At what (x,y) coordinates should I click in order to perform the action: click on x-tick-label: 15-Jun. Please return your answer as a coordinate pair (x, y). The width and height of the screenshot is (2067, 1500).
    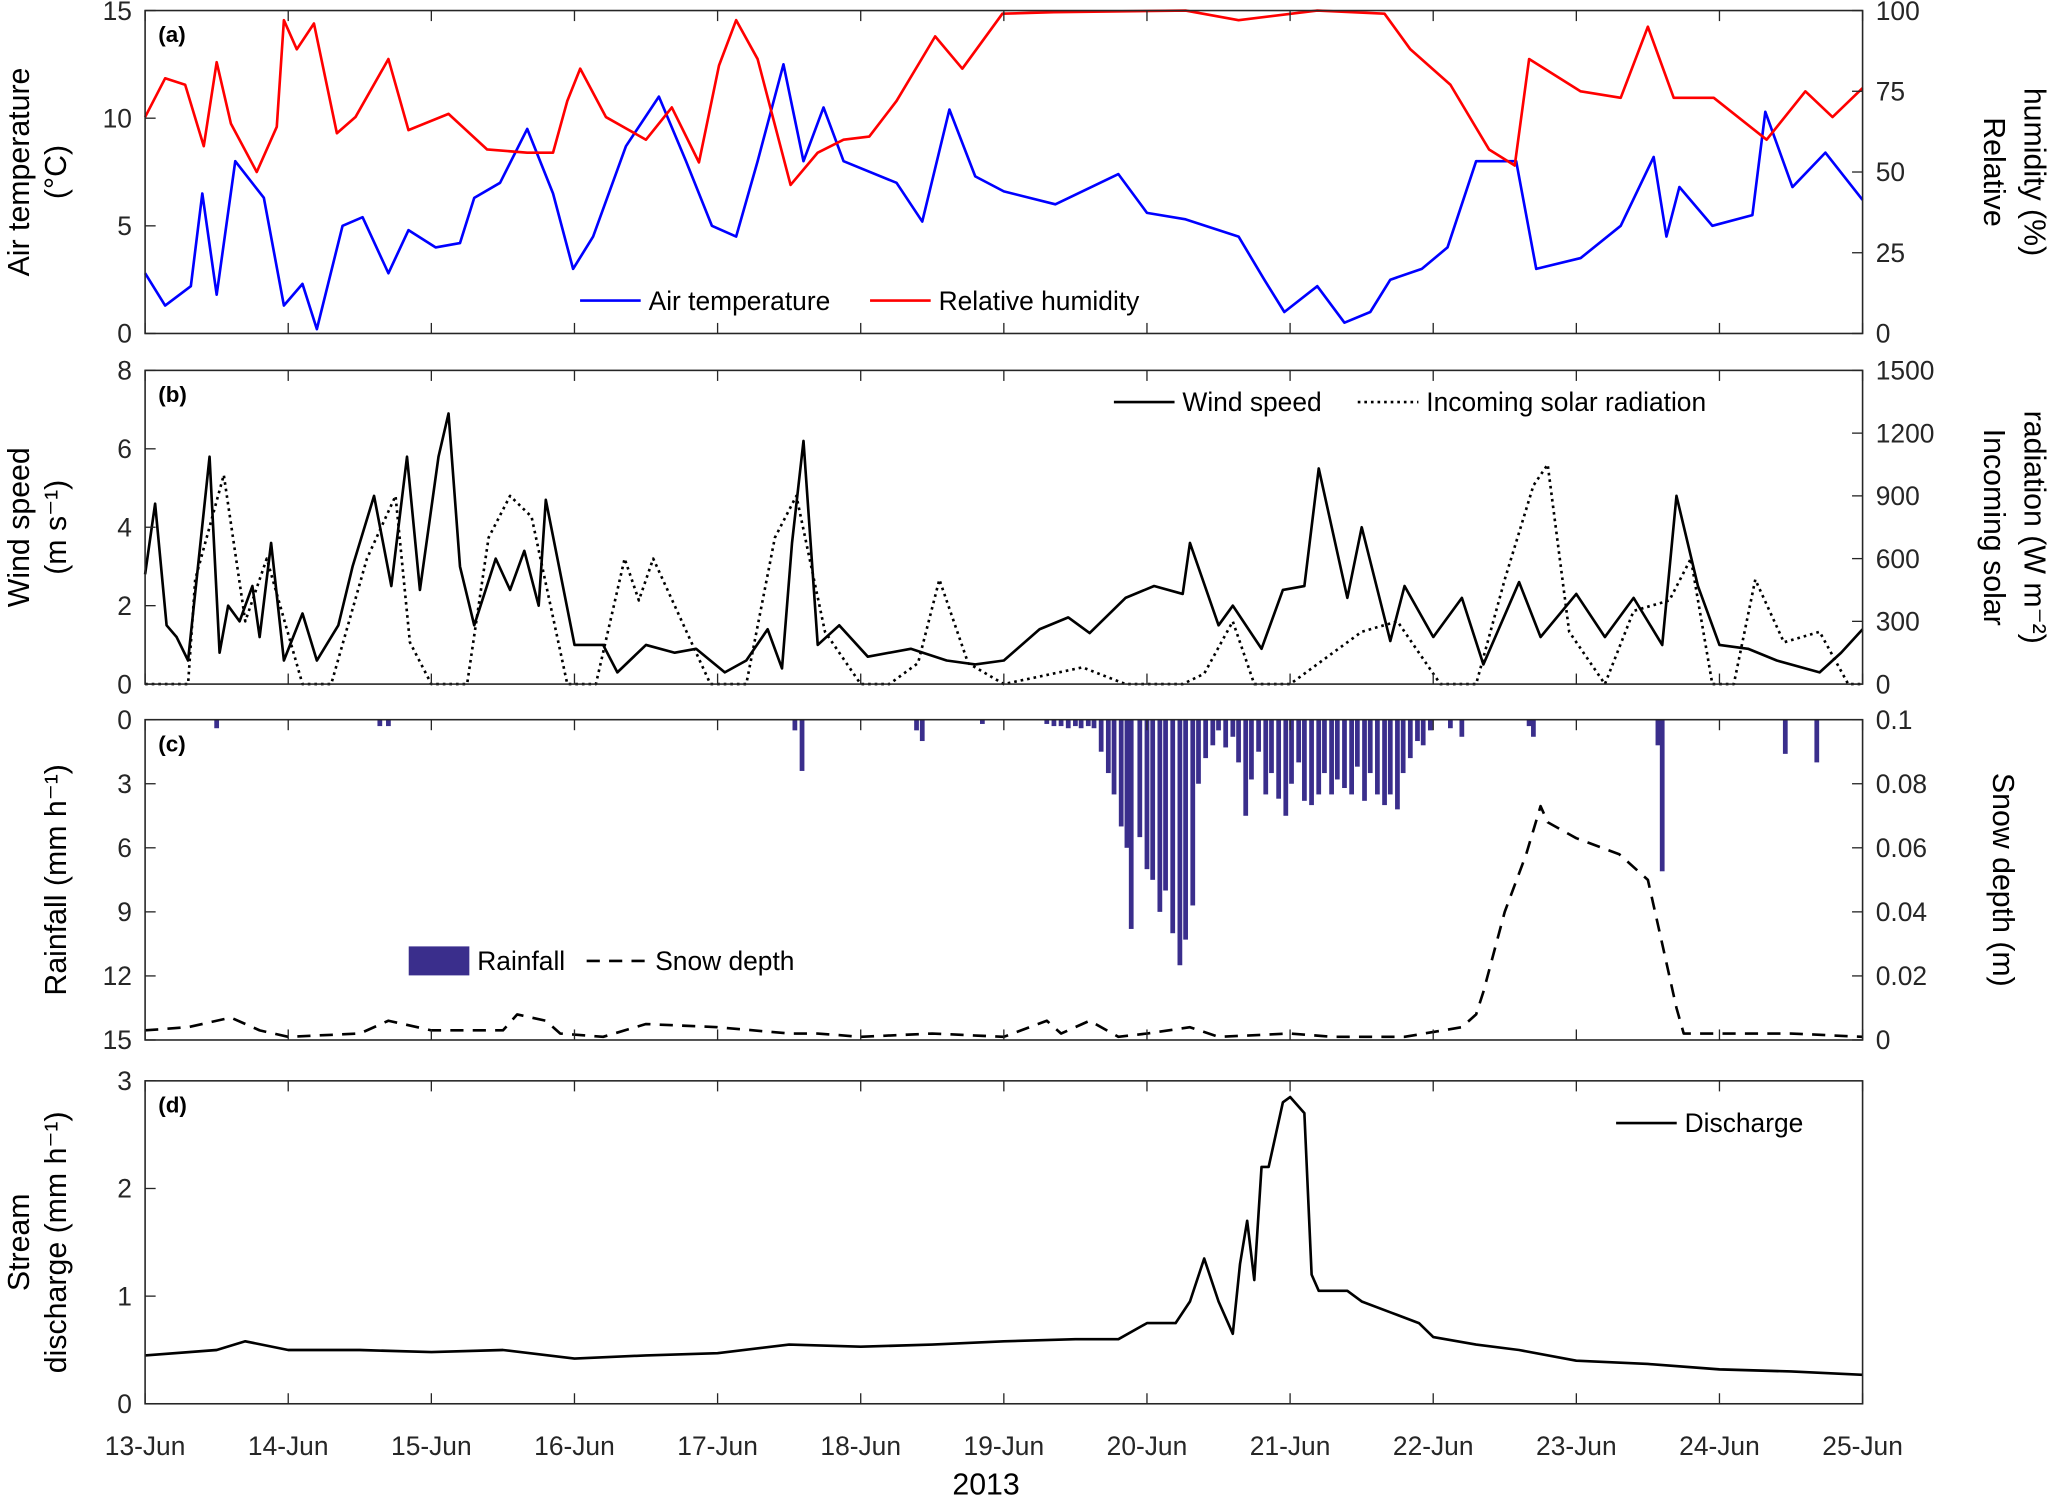
    Looking at the image, I should click on (431, 1446).